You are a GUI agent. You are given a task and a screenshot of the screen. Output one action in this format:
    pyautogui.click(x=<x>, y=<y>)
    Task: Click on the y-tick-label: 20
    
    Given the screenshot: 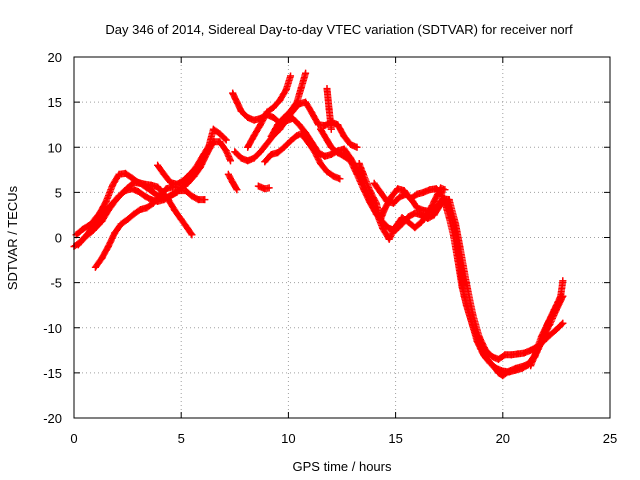 What is the action you would take?
    pyautogui.click(x=55, y=57)
    